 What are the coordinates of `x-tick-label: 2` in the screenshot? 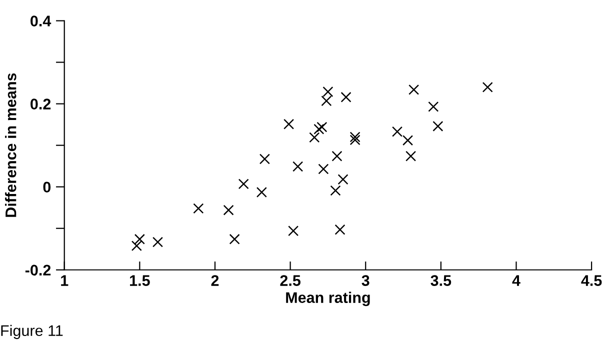 It's located at (215, 280).